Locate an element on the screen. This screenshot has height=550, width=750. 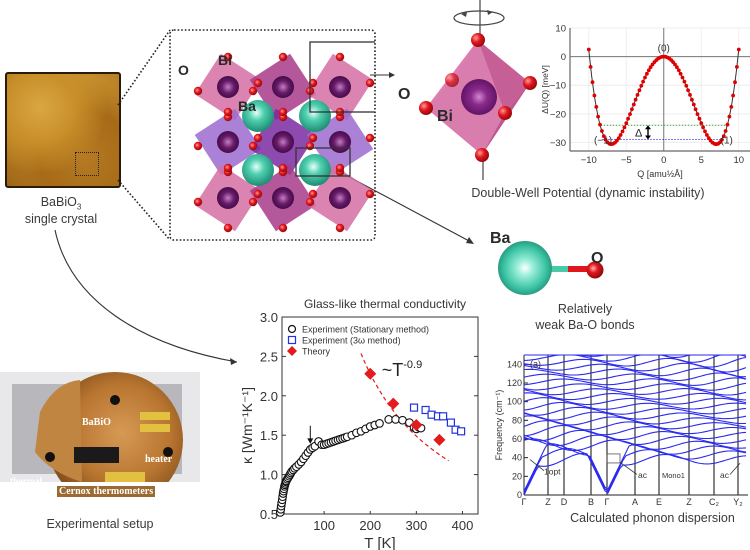
transition-arrowhead is located at coordinates (310, 441).